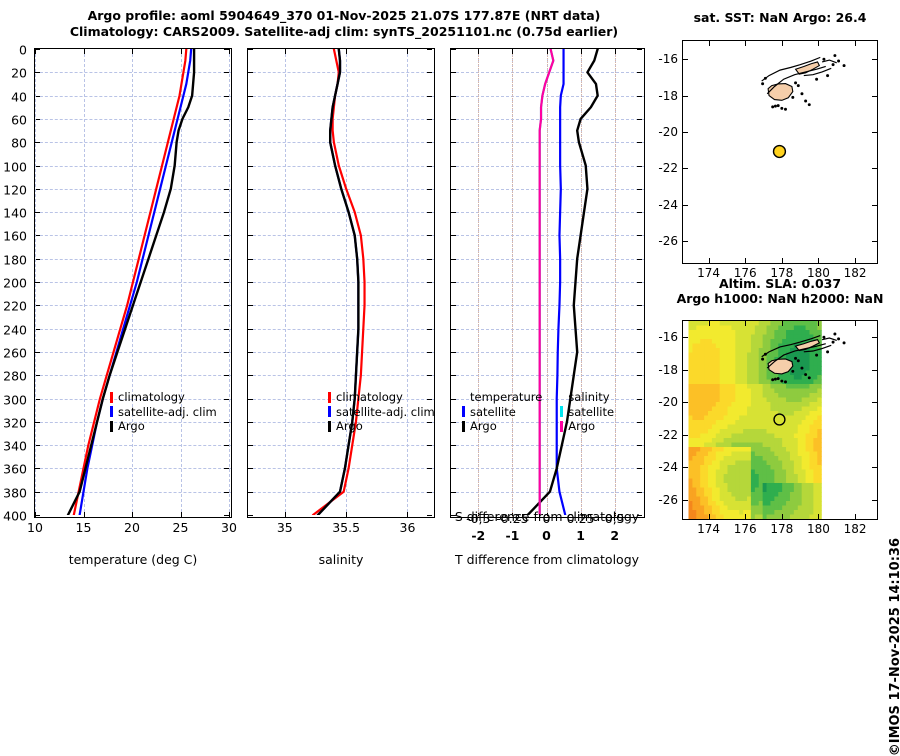 Image resolution: width=900 pixels, height=756 pixels. What do you see at coordinates (181, 283) in the screenshot?
I see `gridline-vertical` at bounding box center [181, 283].